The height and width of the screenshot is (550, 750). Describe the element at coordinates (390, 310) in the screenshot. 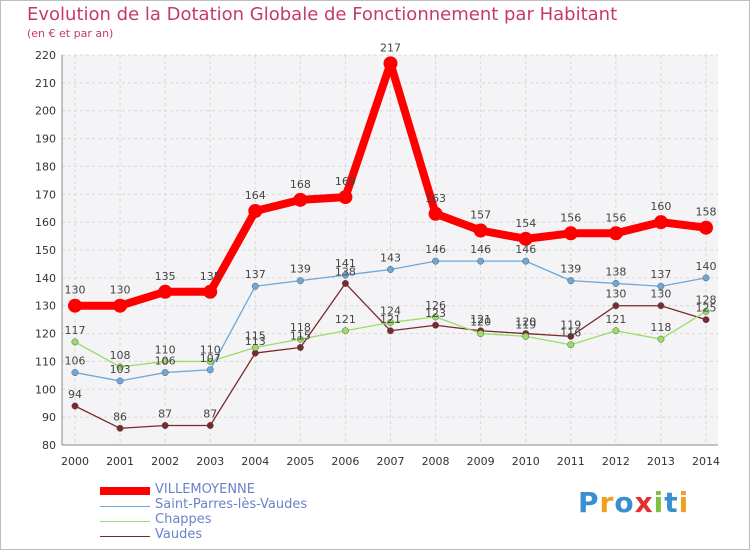

I see `data-label: 124` at that location.